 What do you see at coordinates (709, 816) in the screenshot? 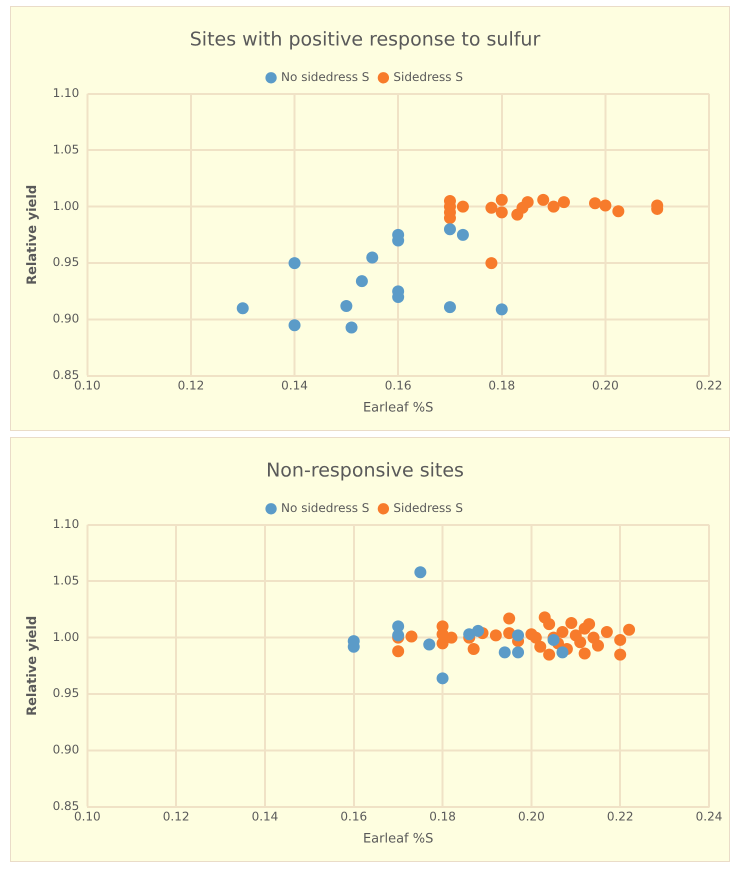
I see `x-tick-label: 0.24` at bounding box center [709, 816].